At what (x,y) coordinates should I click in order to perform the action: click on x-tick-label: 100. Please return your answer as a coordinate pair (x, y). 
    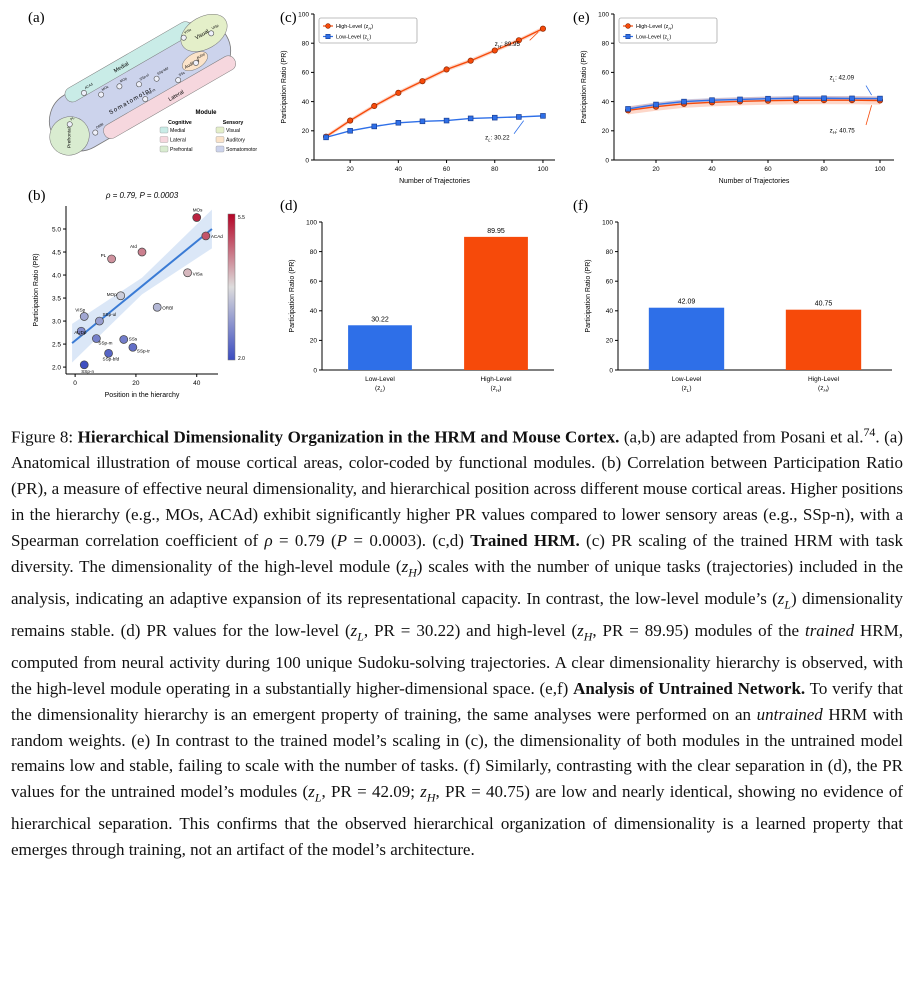
    Looking at the image, I should click on (880, 169).